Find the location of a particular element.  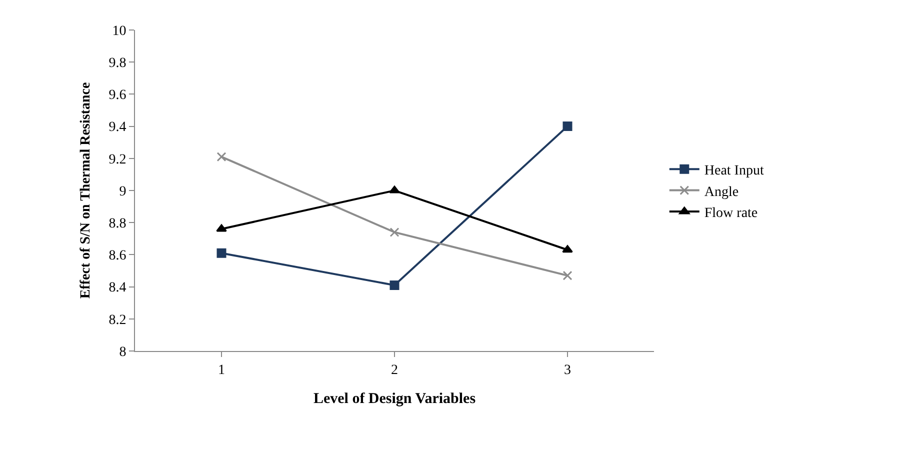

y-tick-label: 8.8 is located at coordinates (117, 224).